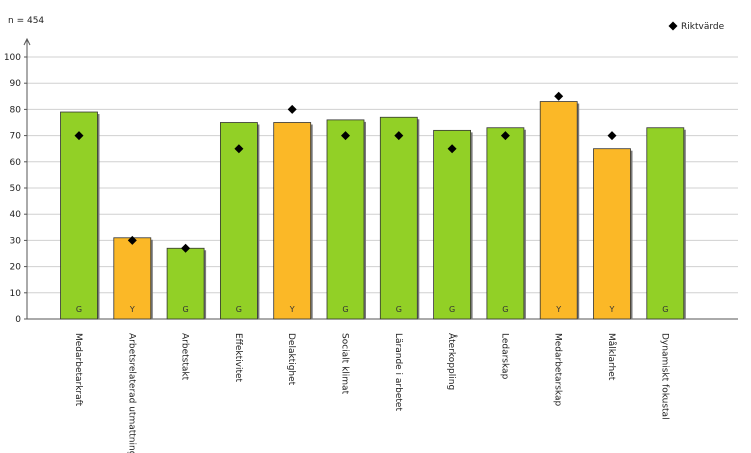 Image resolution: width=751 pixels, height=453 pixels. I want to click on y-tick-label: 80, so click(16, 110).